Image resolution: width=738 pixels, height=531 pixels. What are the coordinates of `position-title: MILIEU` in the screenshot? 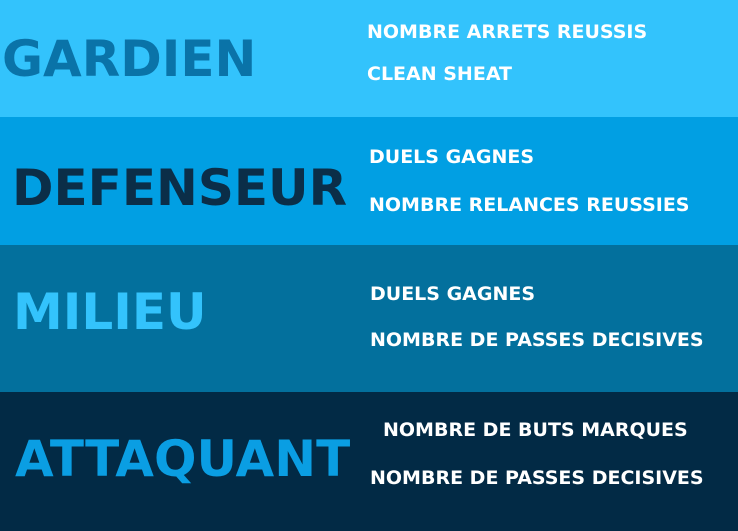 It's located at (110, 312).